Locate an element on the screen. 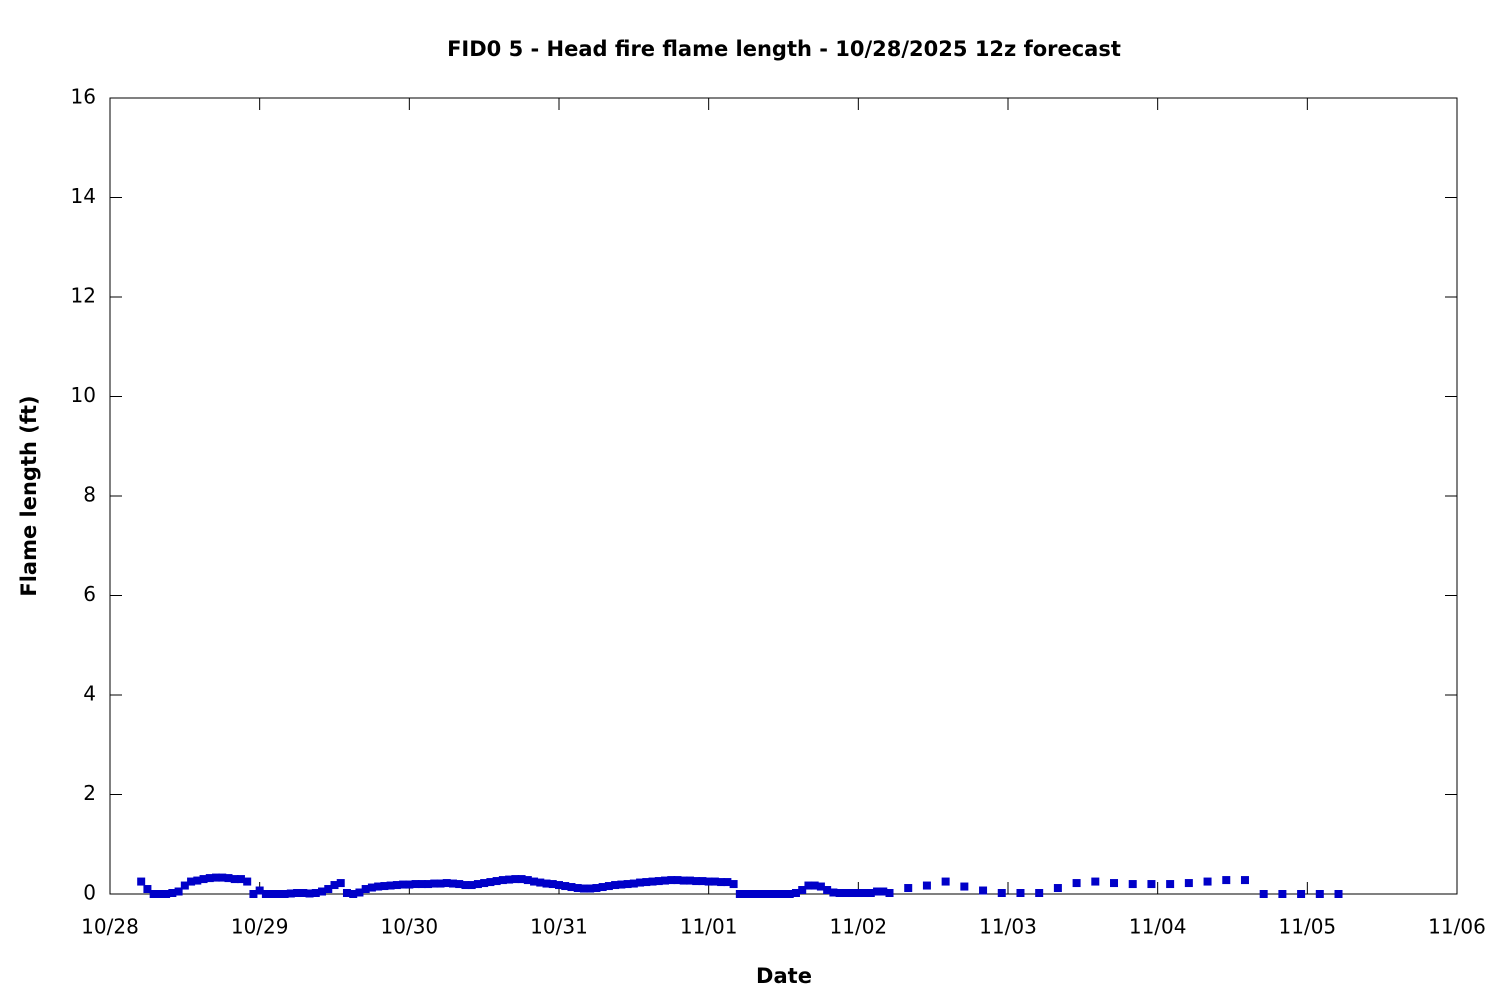 This screenshot has width=1500, height=1000. y-tick-label: 10 is located at coordinates (83, 395).